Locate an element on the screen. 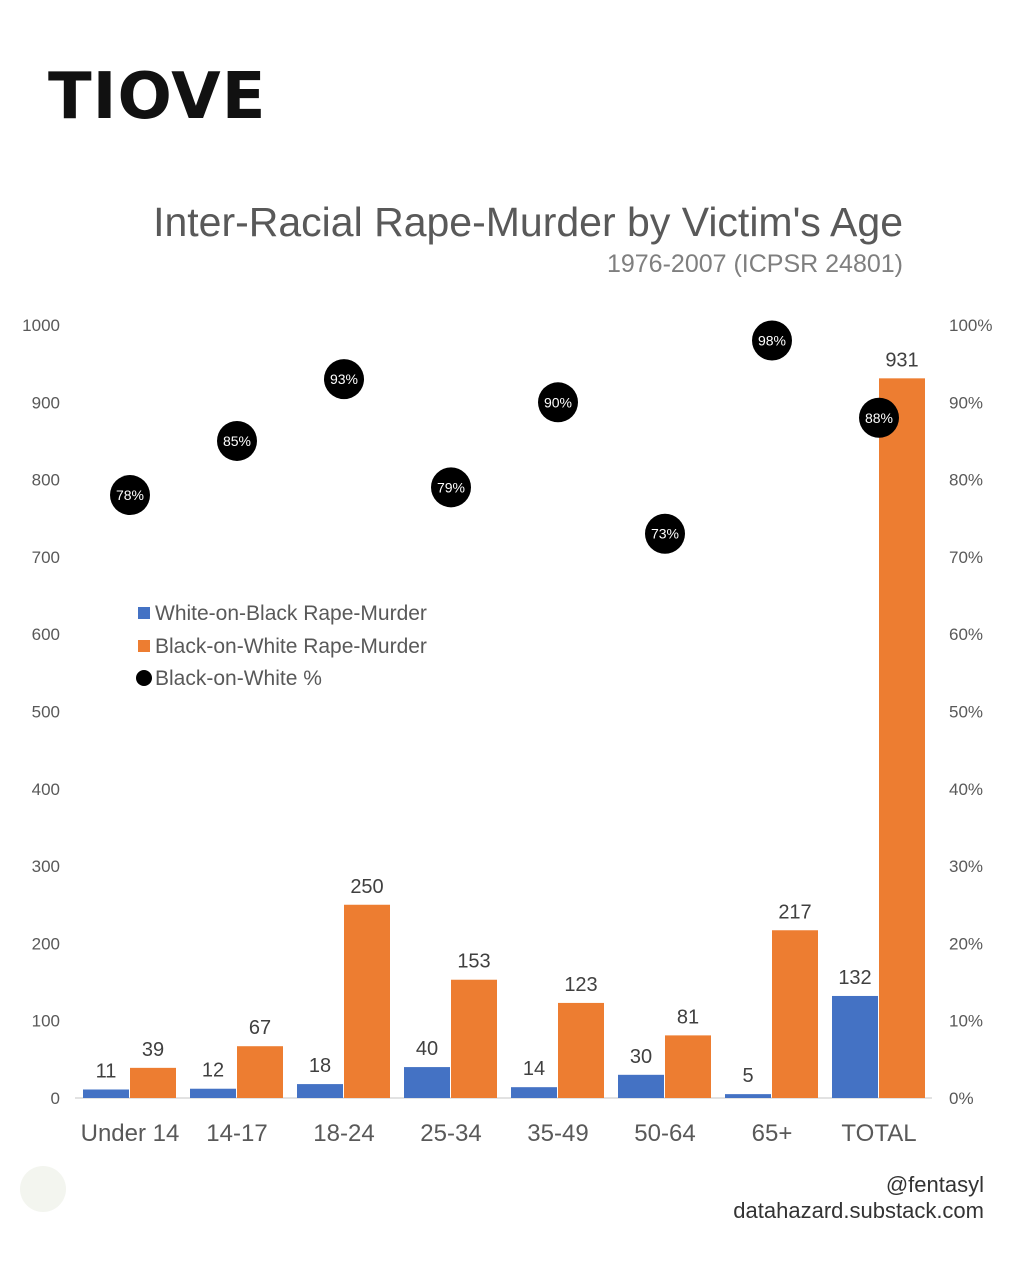  y2-tick-label: 90% is located at coordinates (966, 402).